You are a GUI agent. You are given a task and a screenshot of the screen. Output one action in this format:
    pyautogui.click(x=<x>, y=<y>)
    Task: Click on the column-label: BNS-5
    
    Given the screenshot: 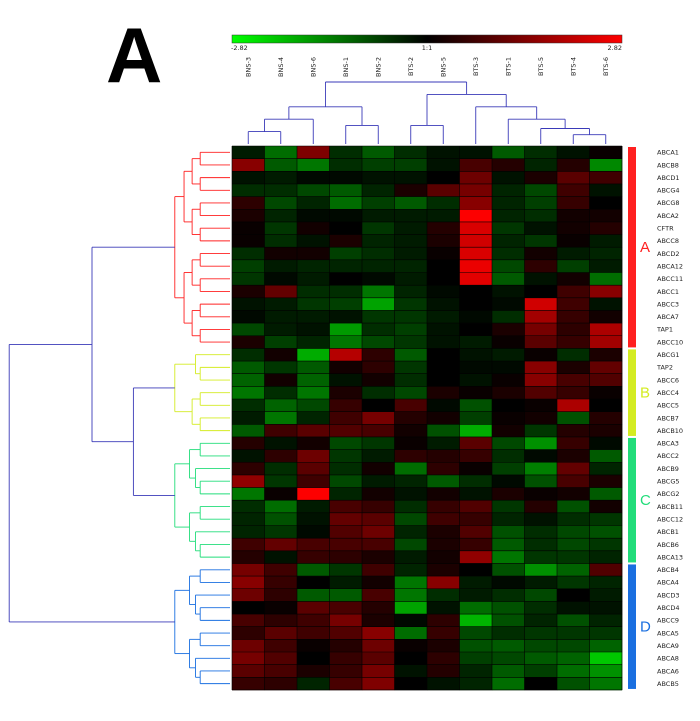 What is the action you would take?
    pyautogui.click(x=443, y=67)
    